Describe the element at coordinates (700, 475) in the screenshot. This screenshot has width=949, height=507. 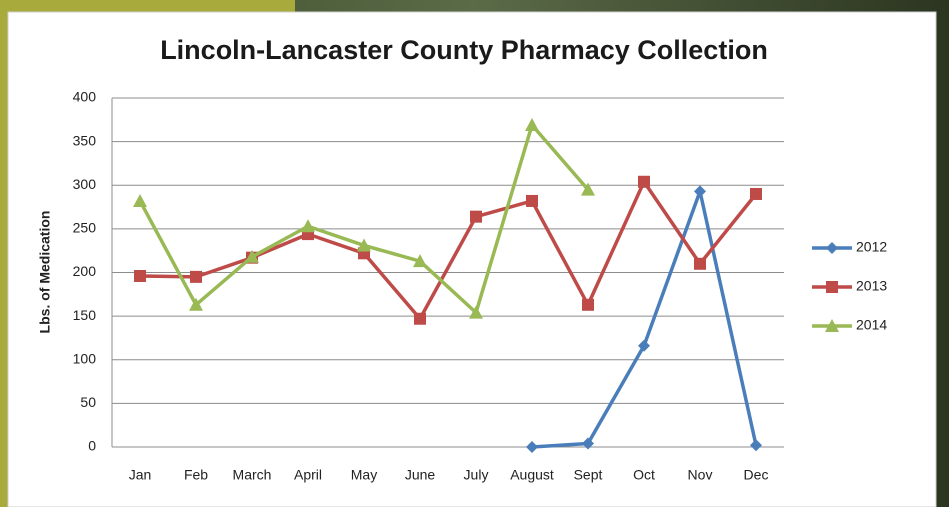
I see `x-tick-label: Nov` at that location.